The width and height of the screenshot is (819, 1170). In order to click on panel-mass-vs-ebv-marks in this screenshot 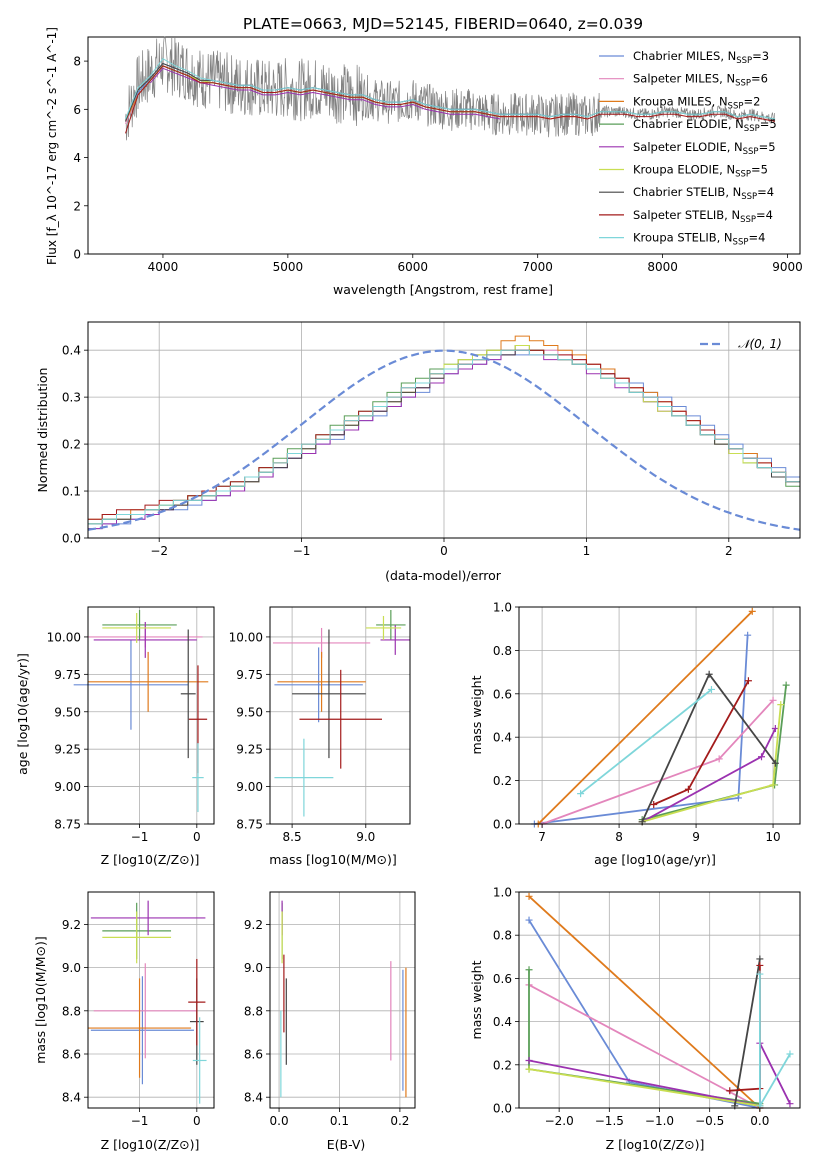, I will do `click(343, 999)`.